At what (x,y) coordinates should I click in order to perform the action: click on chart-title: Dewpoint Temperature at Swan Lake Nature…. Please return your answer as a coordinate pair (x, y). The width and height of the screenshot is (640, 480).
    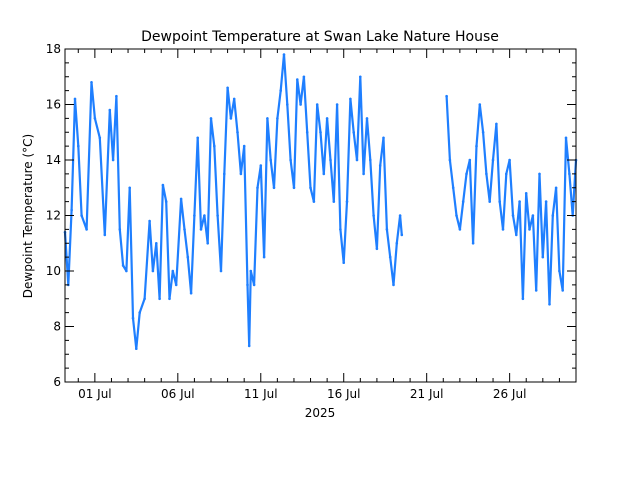
    Looking at the image, I should click on (320, 37).